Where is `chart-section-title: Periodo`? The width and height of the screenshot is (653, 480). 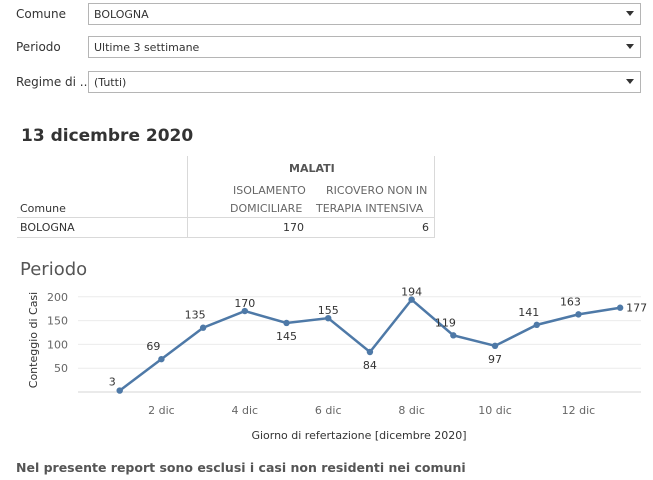
chart-section-title: Periodo is located at coordinates (54, 269).